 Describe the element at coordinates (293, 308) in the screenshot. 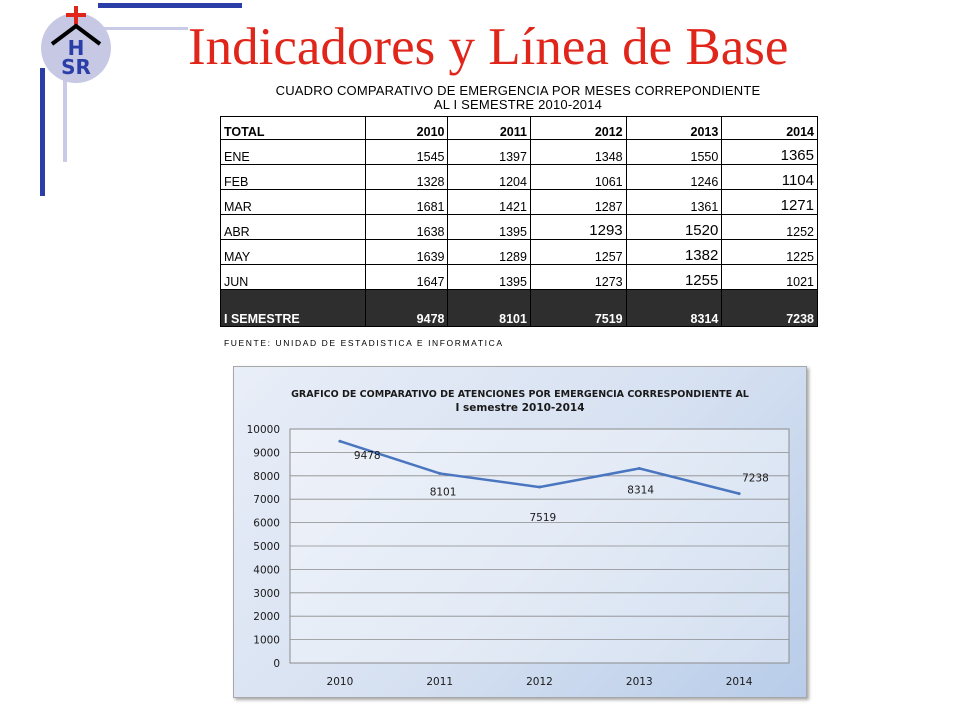

I see `table-total-cell: I SEMESTRE` at that location.